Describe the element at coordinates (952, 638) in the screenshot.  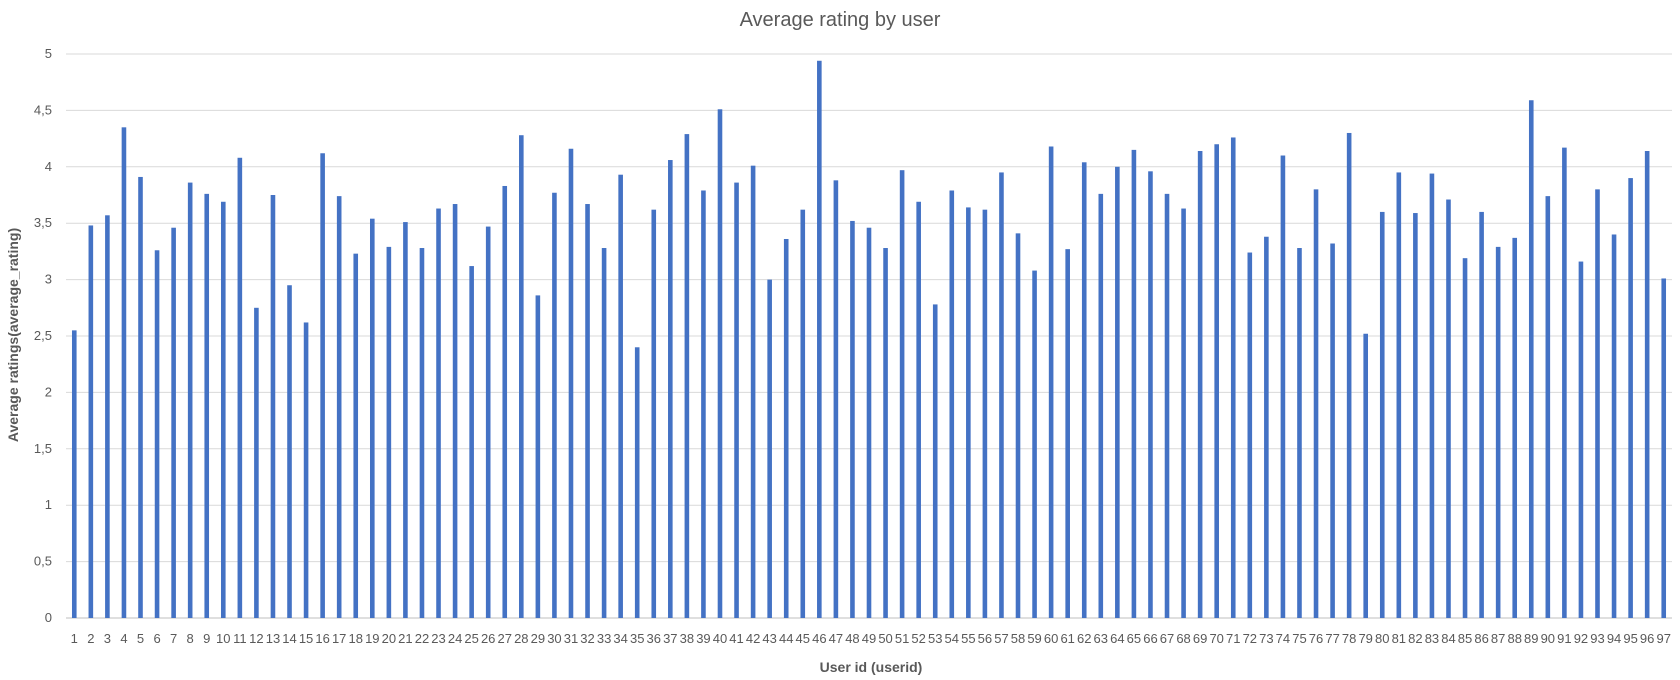
I see `x-tick-label: 54` at that location.